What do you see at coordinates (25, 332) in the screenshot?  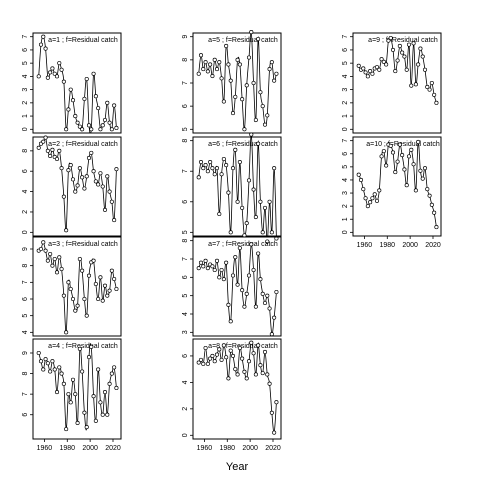 I see `y-tick-label: 4` at bounding box center [25, 332].